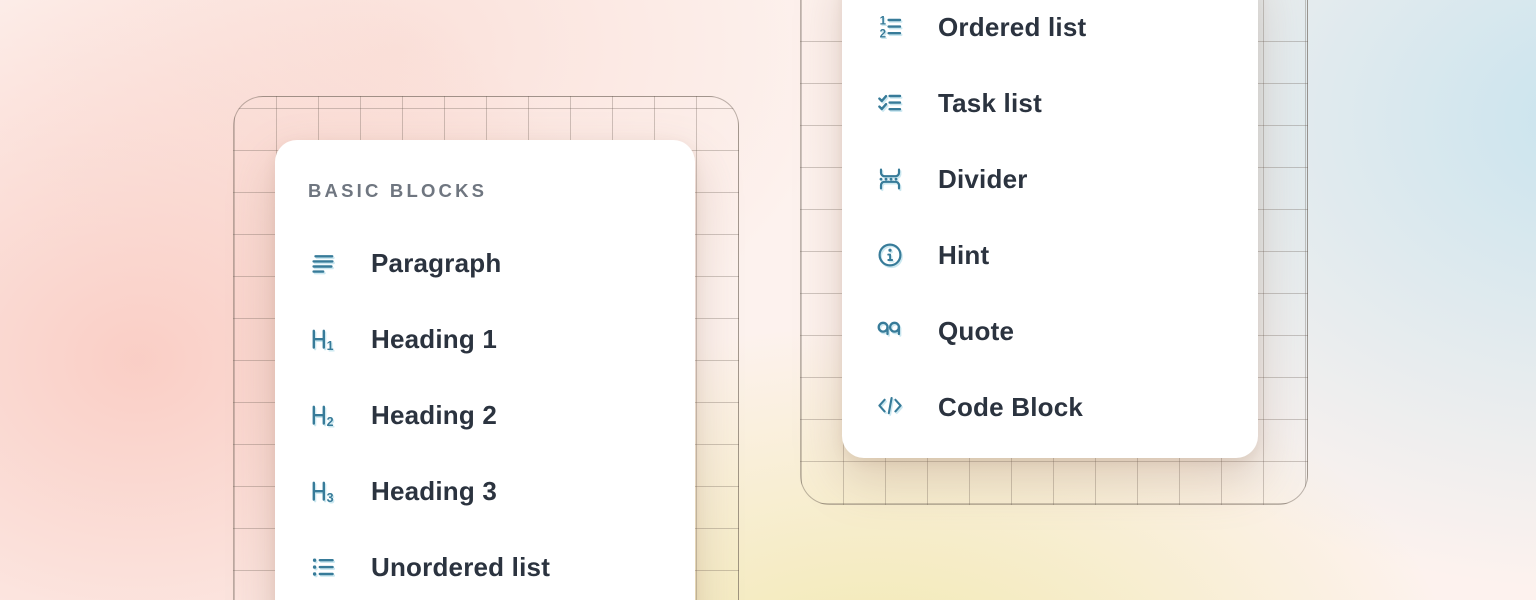 The width and height of the screenshot is (1536, 600). I want to click on menu-item-label: Task list, so click(990, 102).